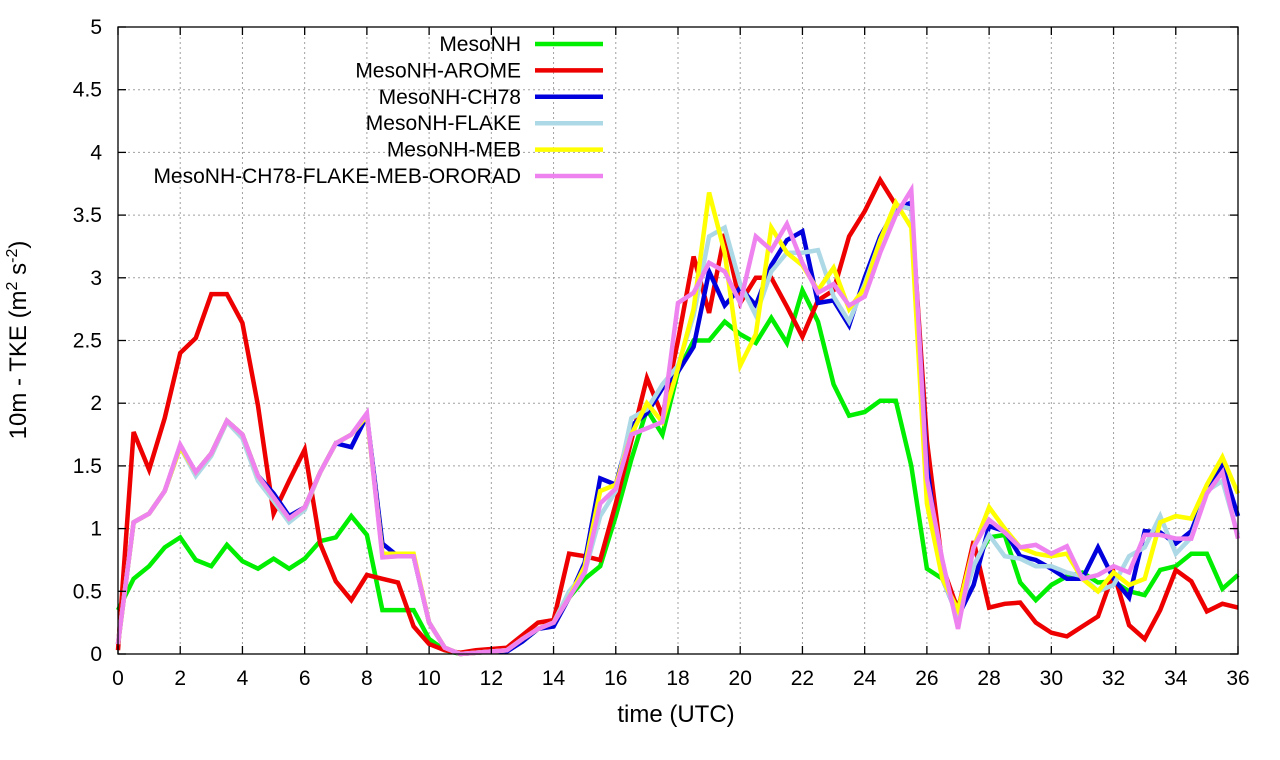  I want to click on y-tick-label: 3.5, so click(87, 215).